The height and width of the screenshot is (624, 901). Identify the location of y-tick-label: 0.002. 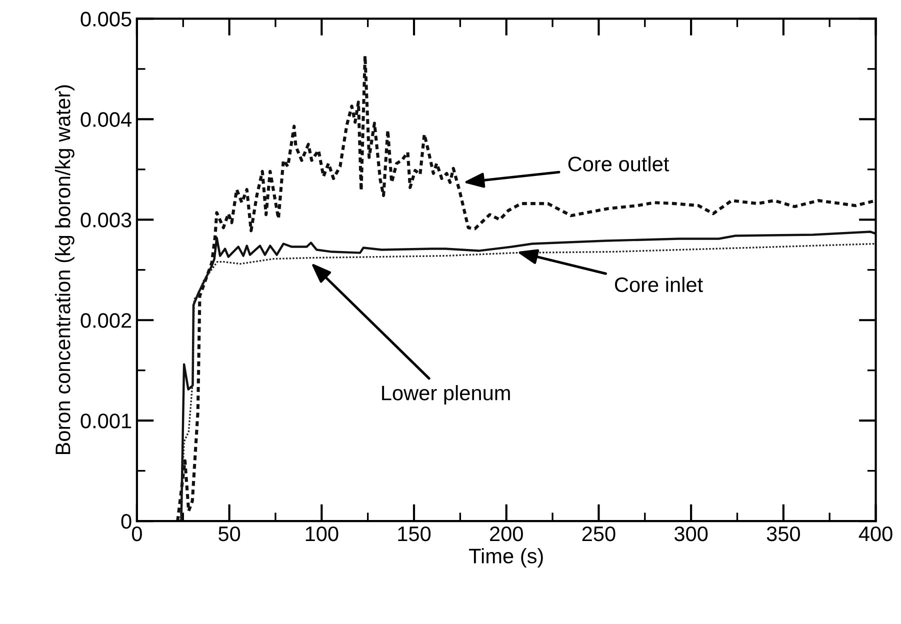
(106, 320).